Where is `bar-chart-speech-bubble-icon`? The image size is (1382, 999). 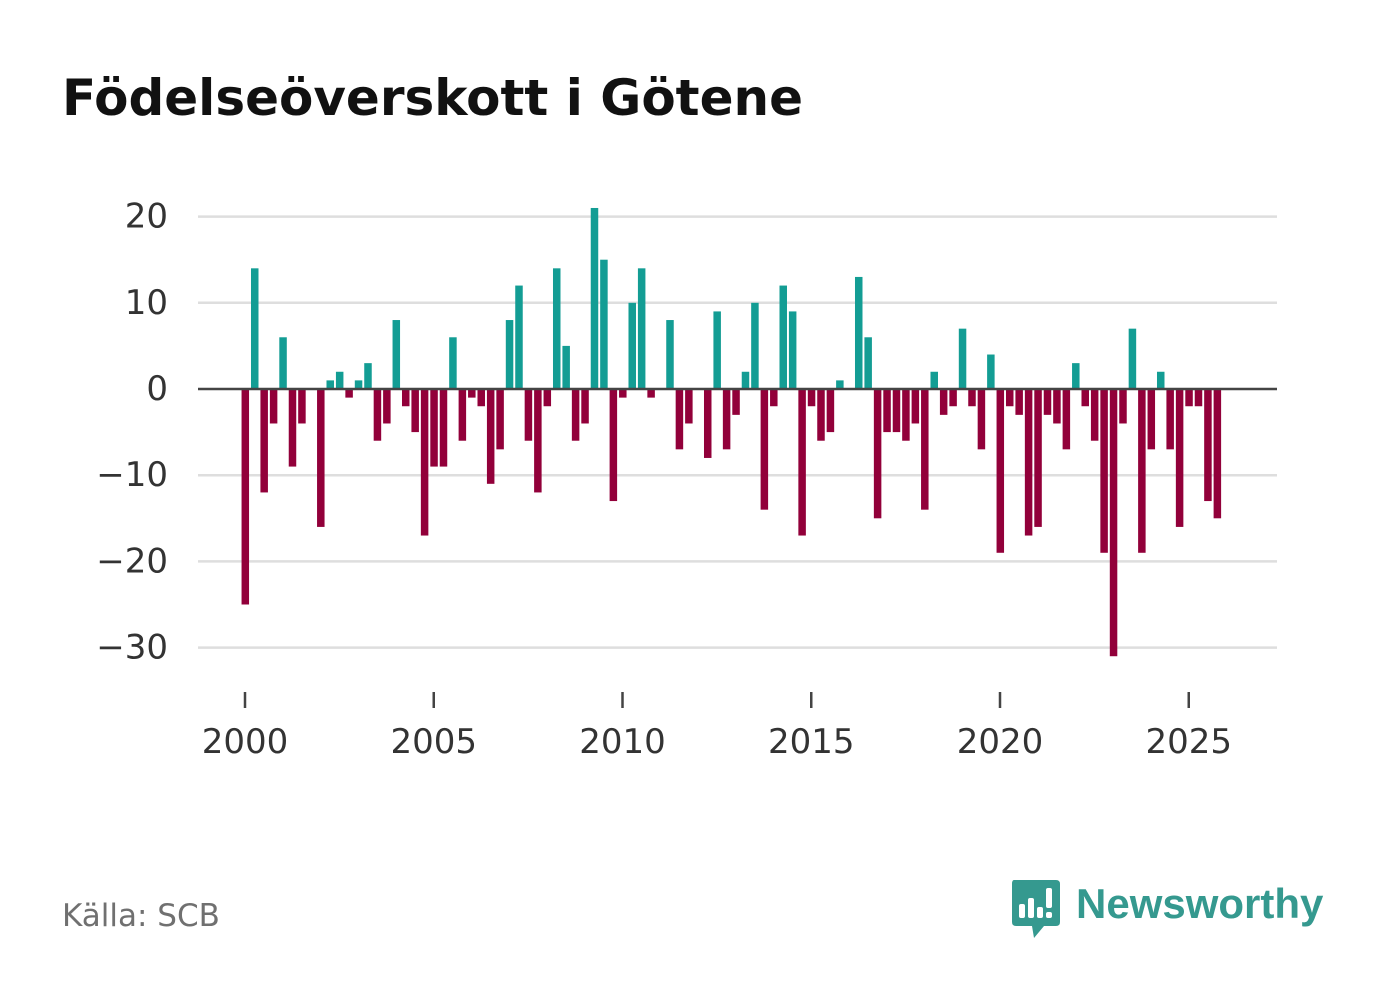 bar-chart-speech-bubble-icon is located at coordinates (1036, 909).